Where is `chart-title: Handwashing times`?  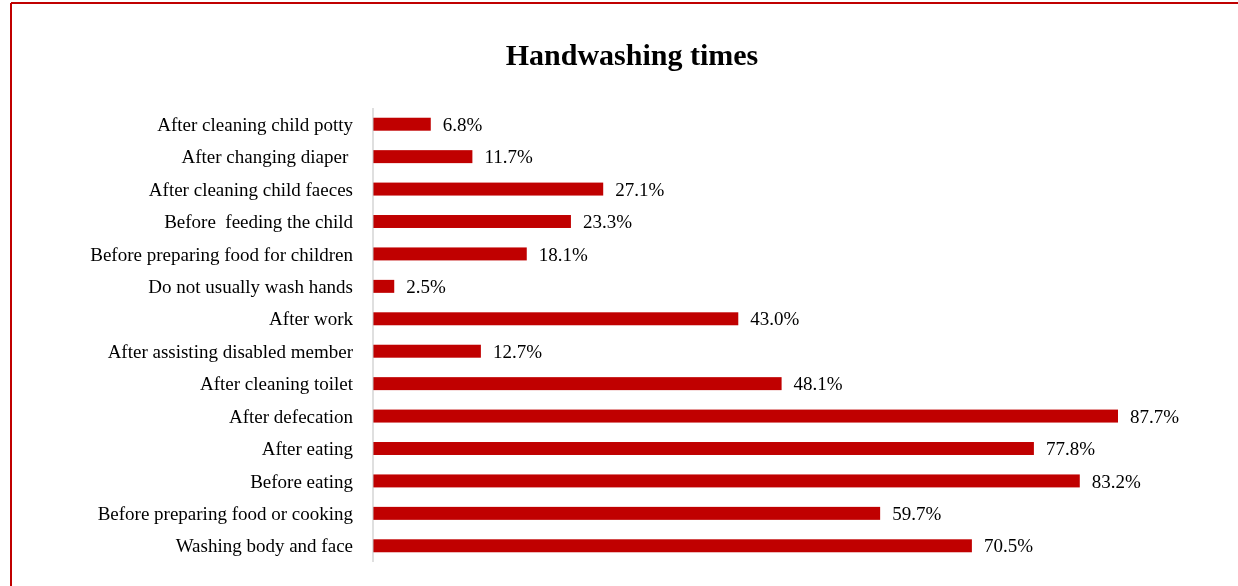
chart-title: Handwashing times is located at coordinates (632, 54).